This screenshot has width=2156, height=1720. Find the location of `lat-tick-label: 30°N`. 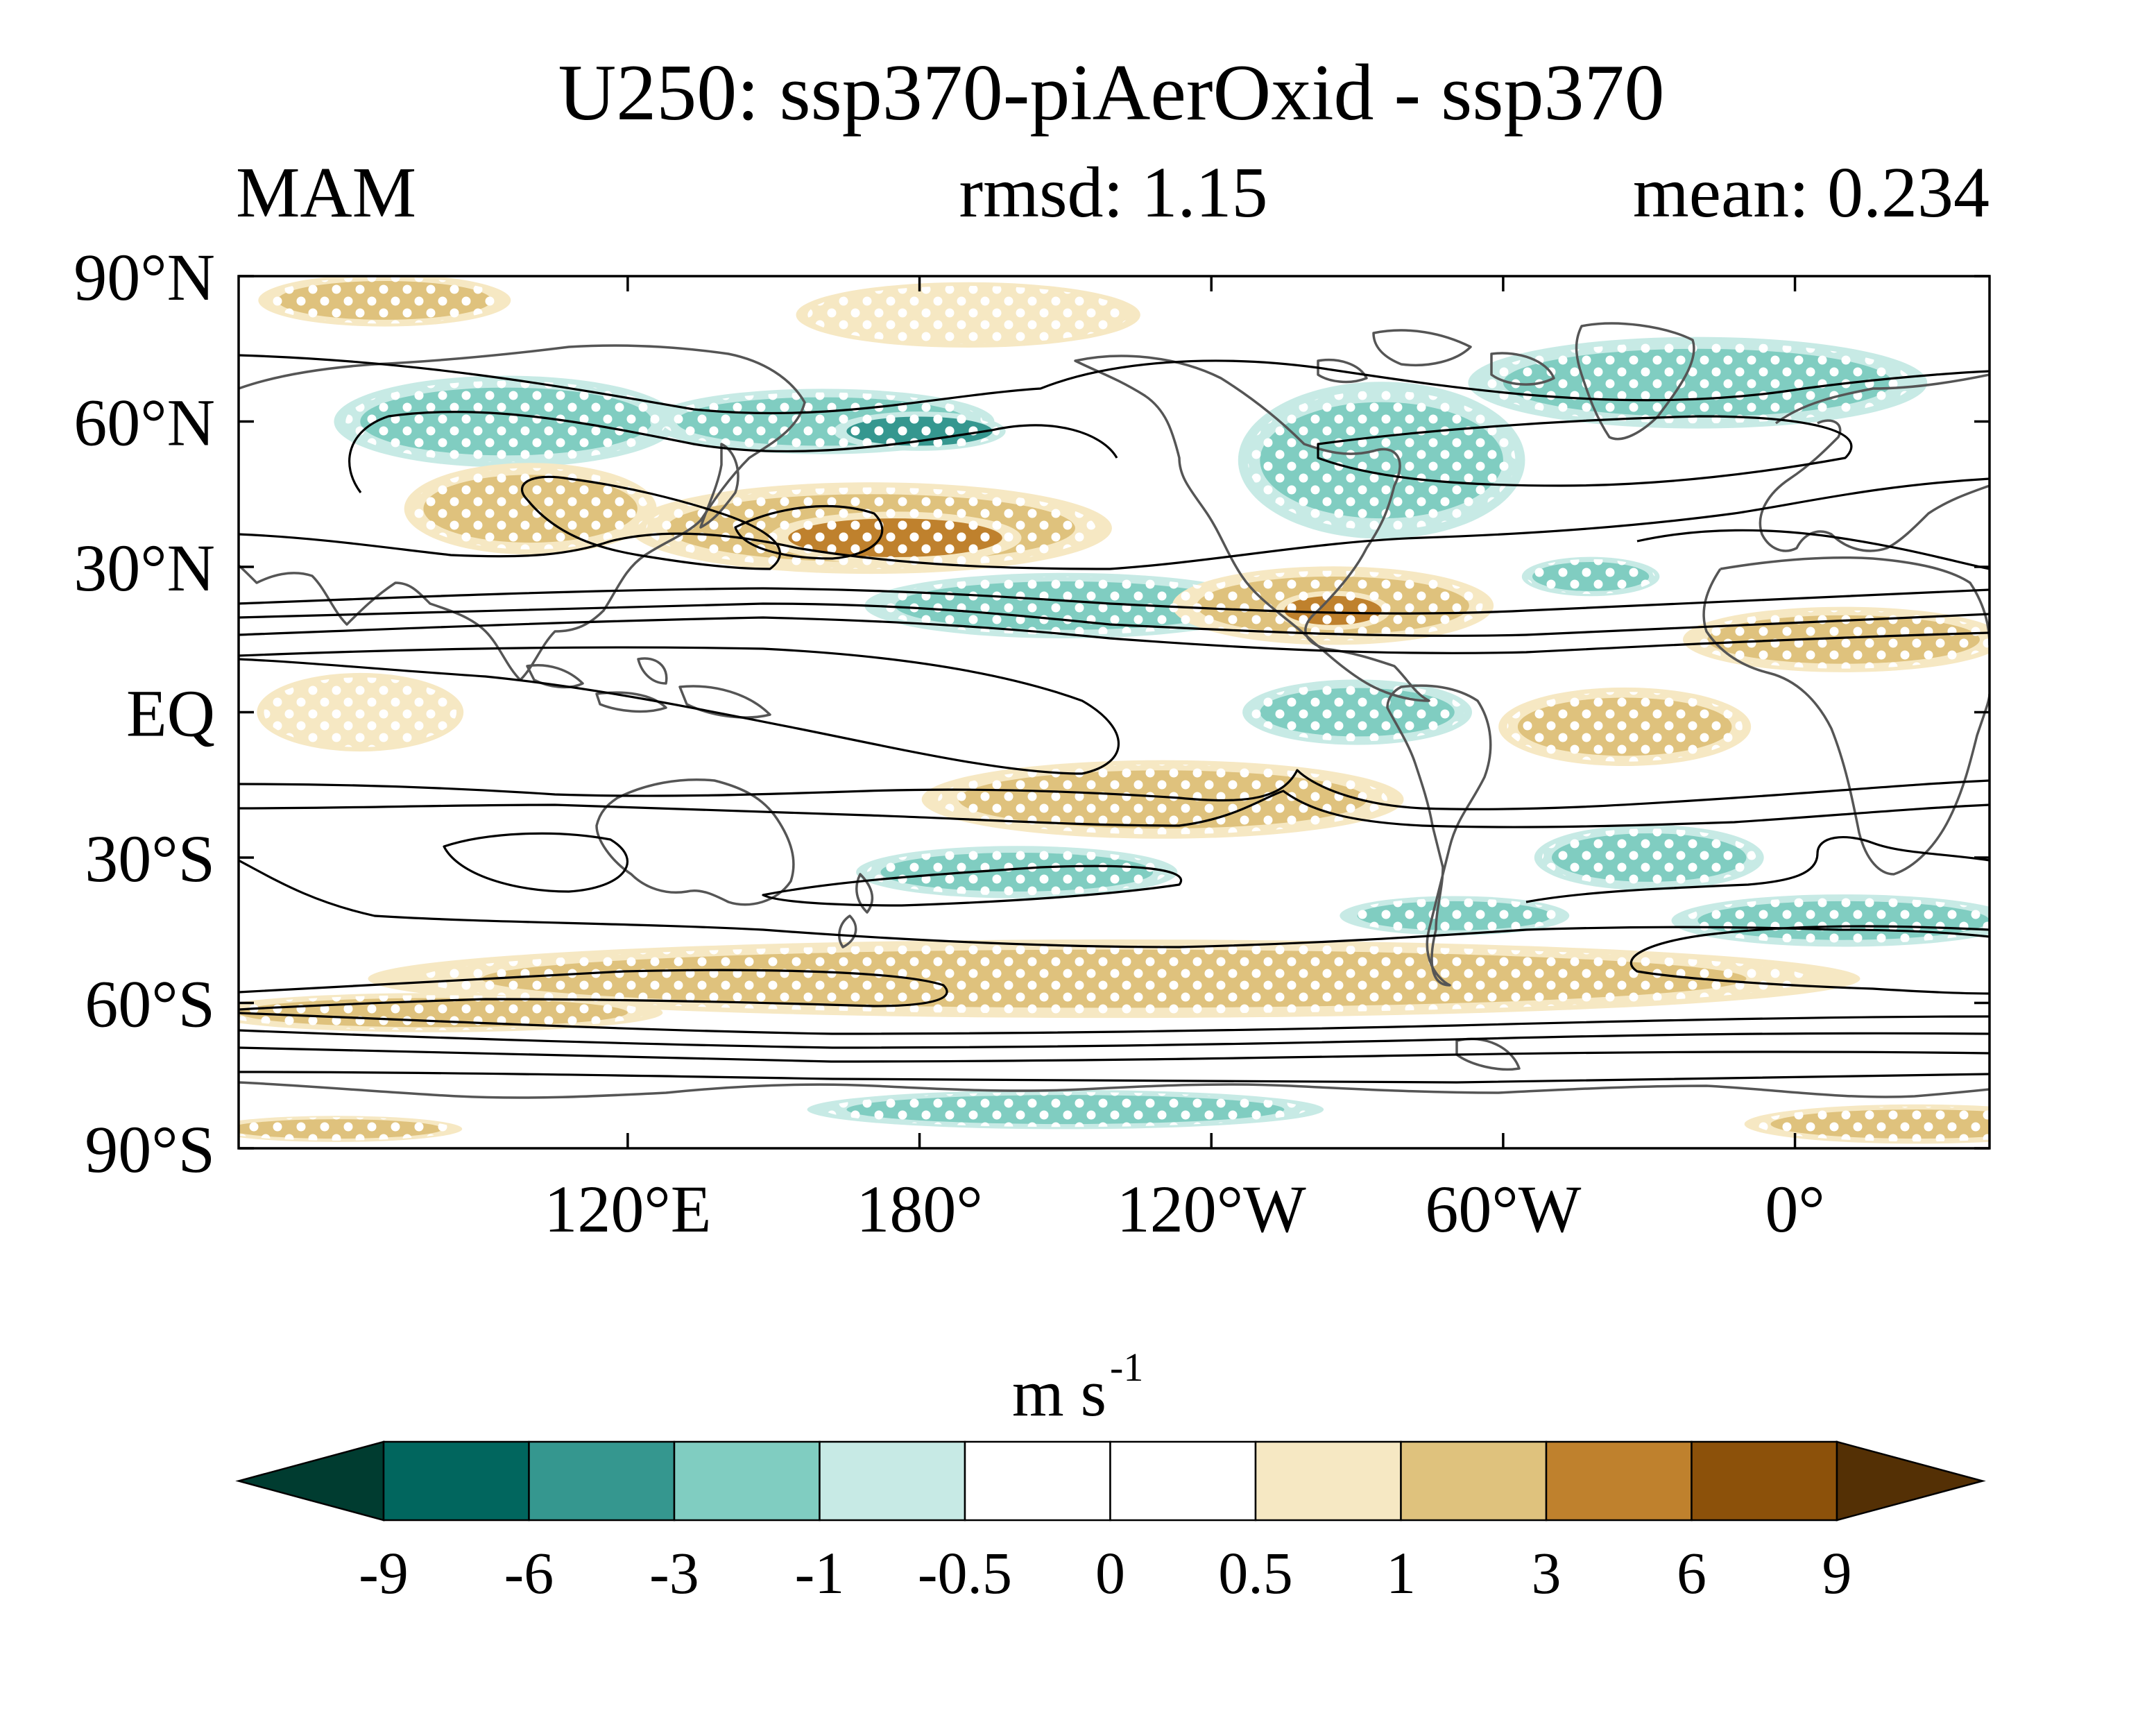

lat-tick-label: 30°N is located at coordinates (144, 568).